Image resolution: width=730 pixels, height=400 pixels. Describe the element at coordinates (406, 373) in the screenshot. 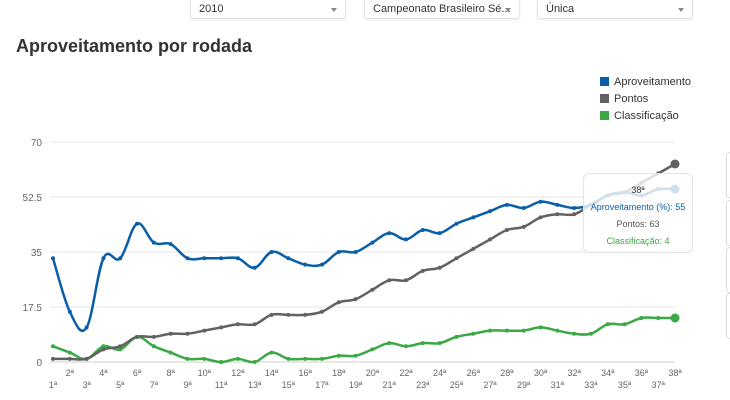

I see `x-tick-label: 22ª` at that location.